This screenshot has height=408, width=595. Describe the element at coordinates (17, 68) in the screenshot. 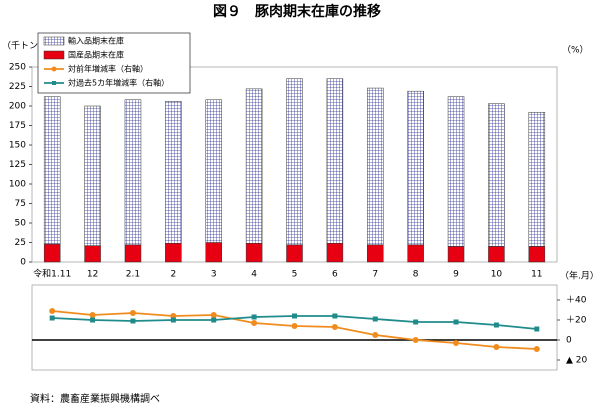

I see `y-tick-label: 250` at that location.